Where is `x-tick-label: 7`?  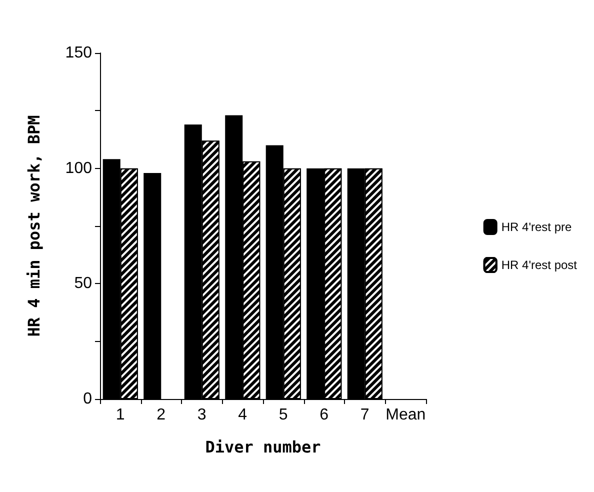 x-tick-label: 7 is located at coordinates (365, 415).